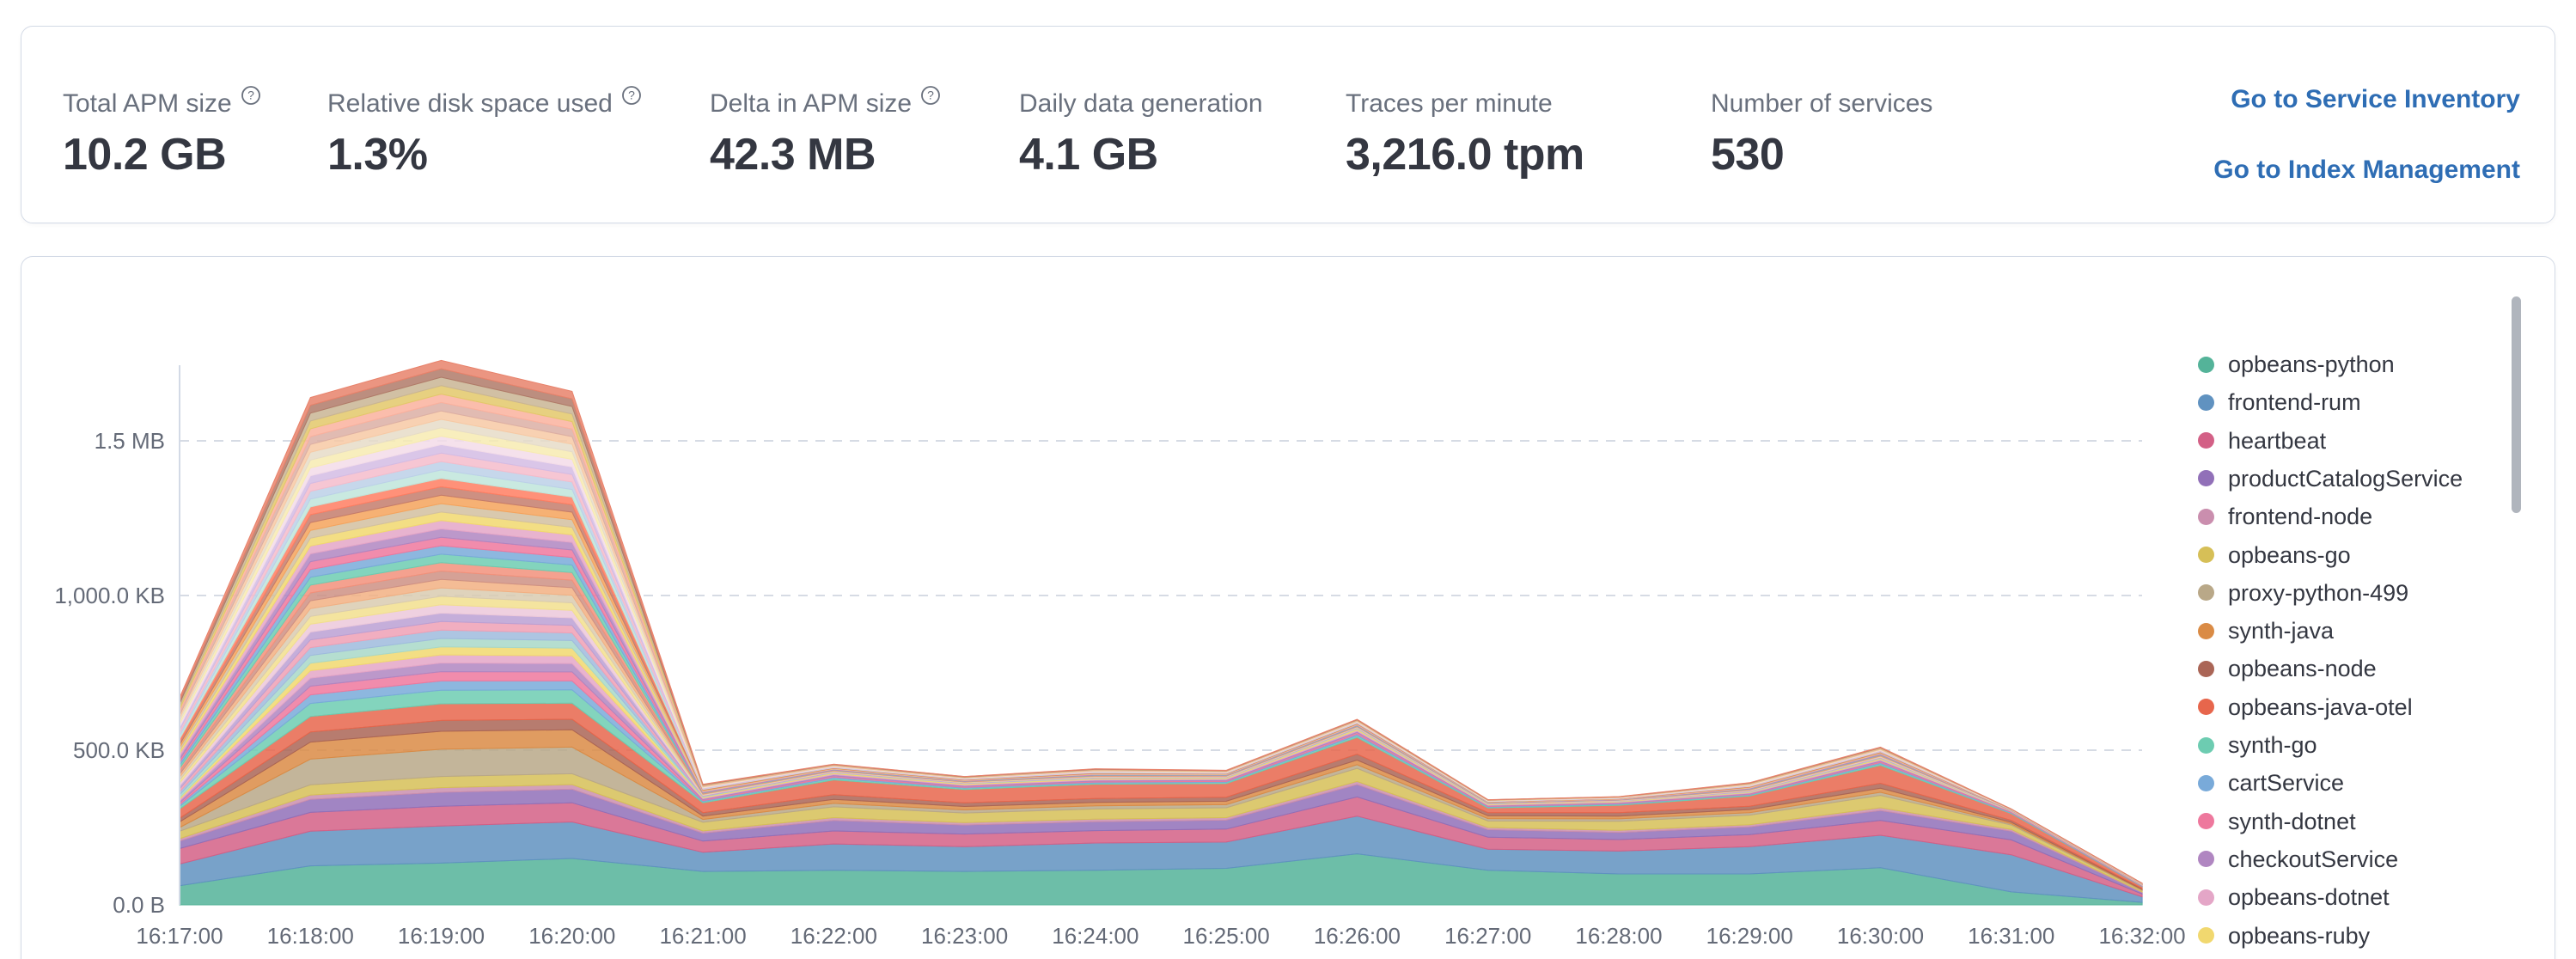 This screenshot has height=959, width=2576. Describe the element at coordinates (2309, 897) in the screenshot. I see `legend-label: opbeans-dotnet` at that location.